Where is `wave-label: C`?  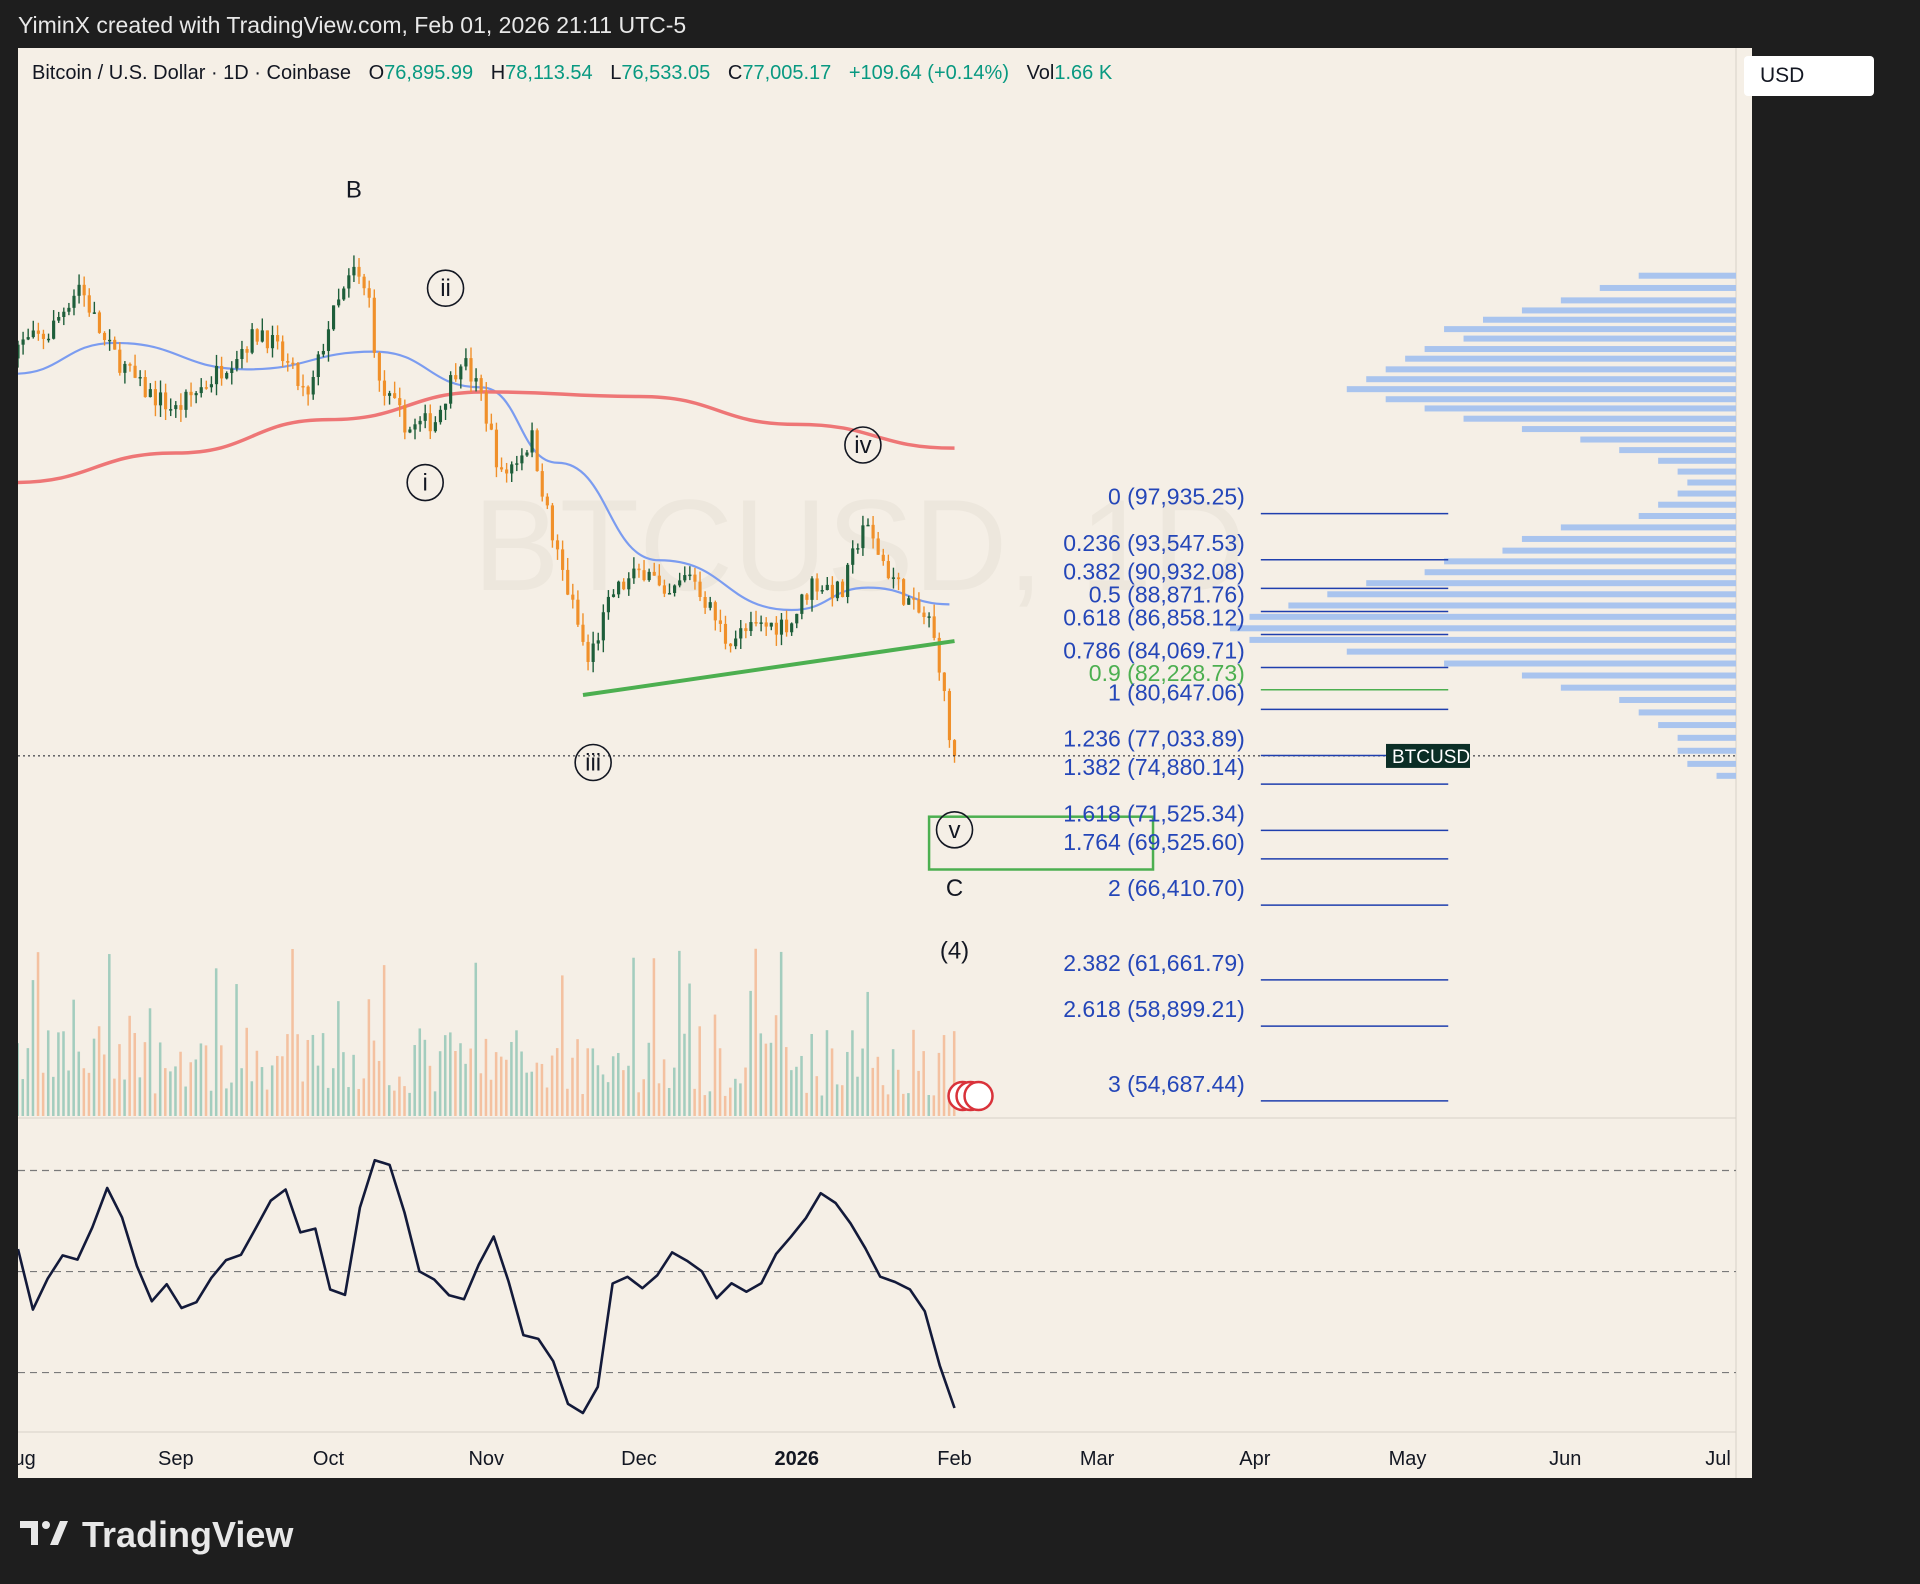
wave-label: C is located at coordinates (954, 888).